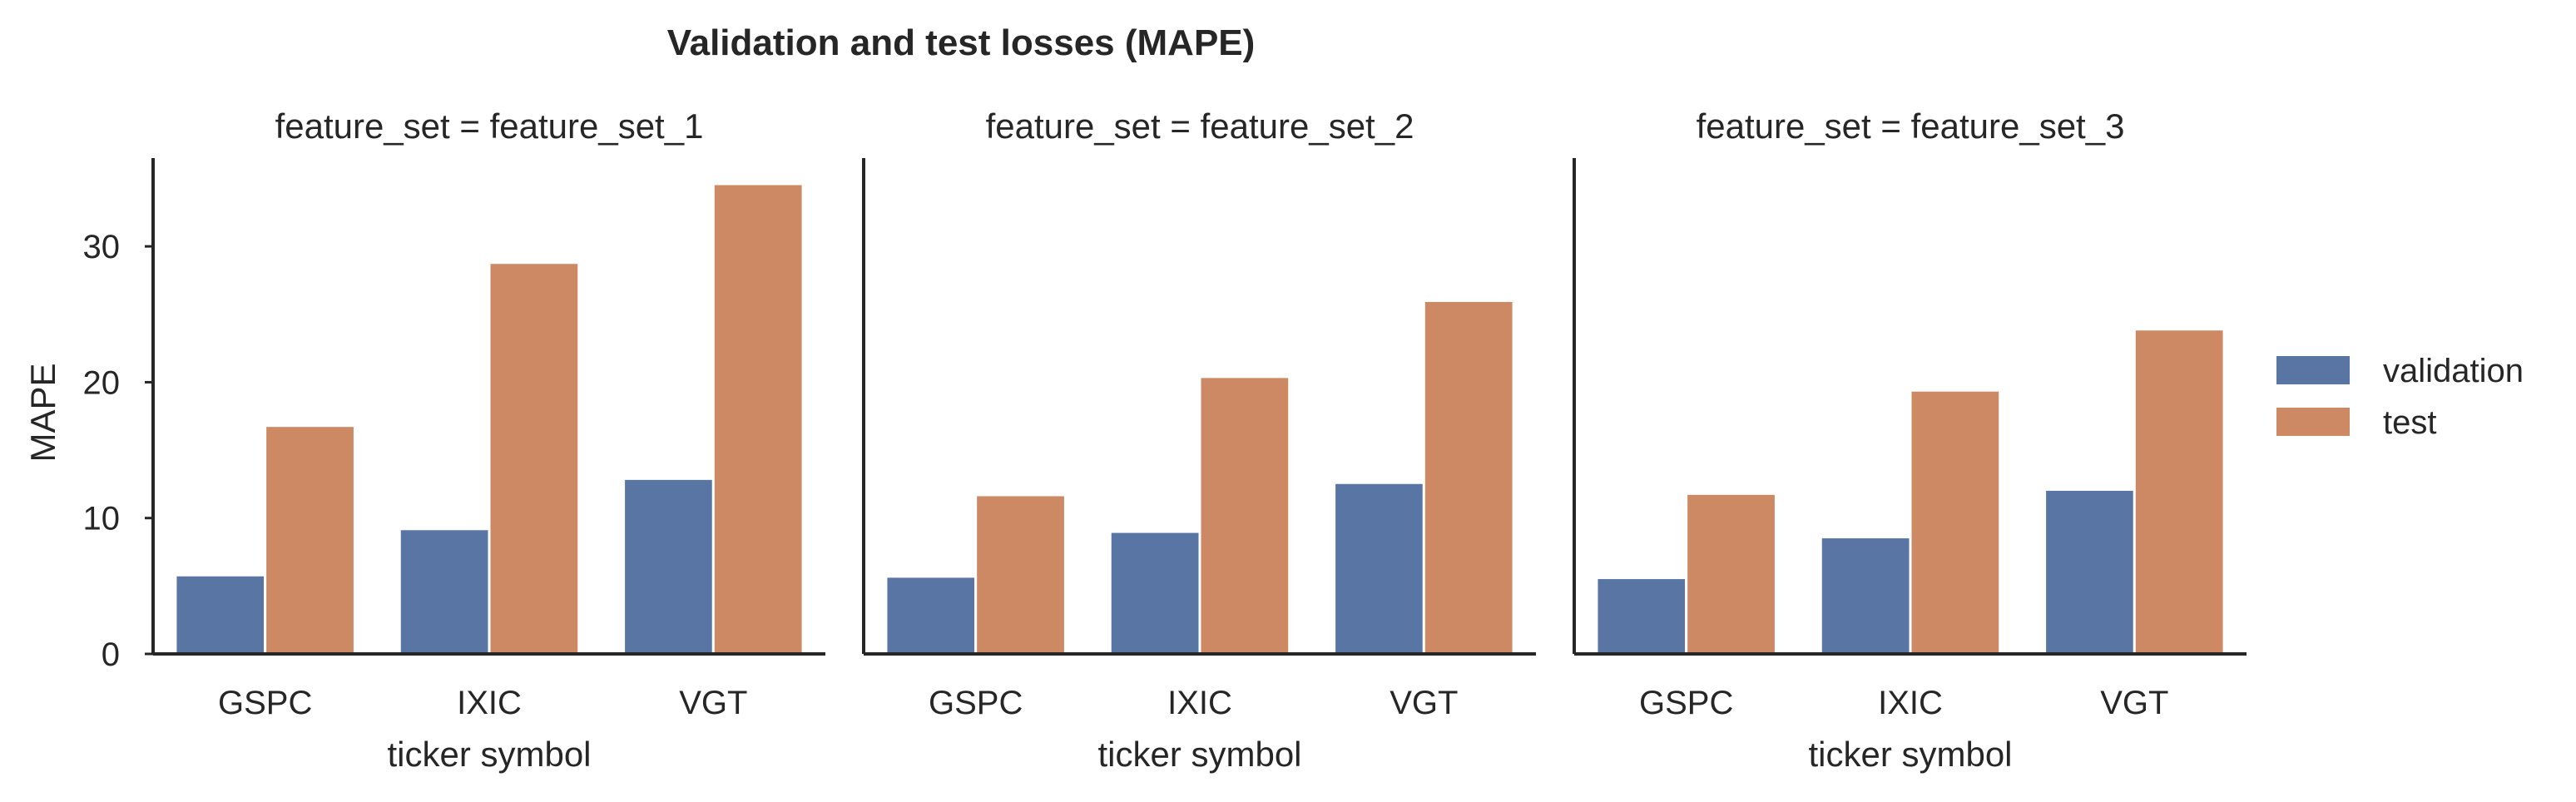  I want to click on y-tick-label: 20, so click(102, 382).